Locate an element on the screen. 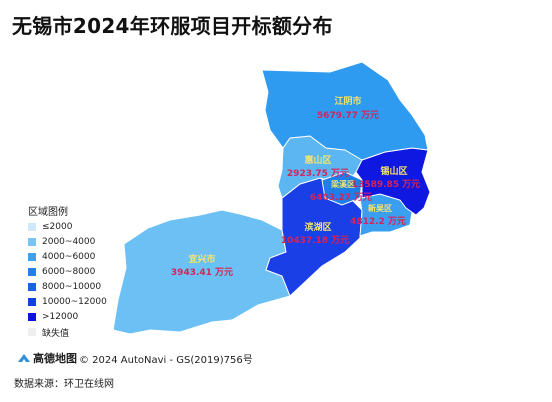  legend-item: 10000~12000 is located at coordinates (67, 302).